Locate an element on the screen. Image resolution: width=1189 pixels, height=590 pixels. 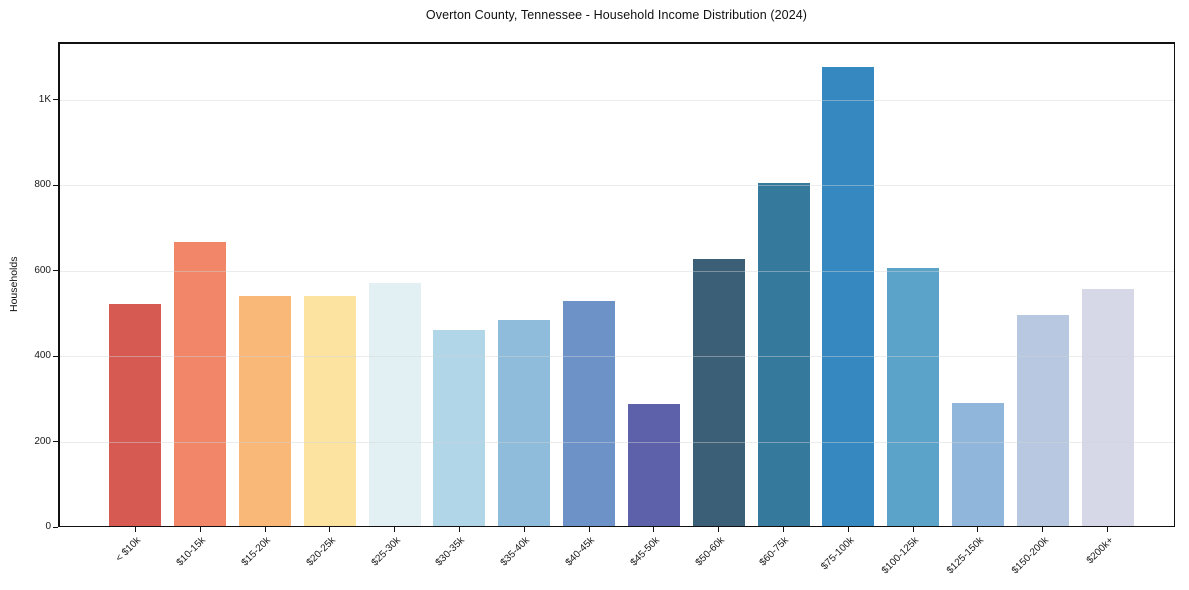
y-tick-label: 0 is located at coordinates (48, 526).